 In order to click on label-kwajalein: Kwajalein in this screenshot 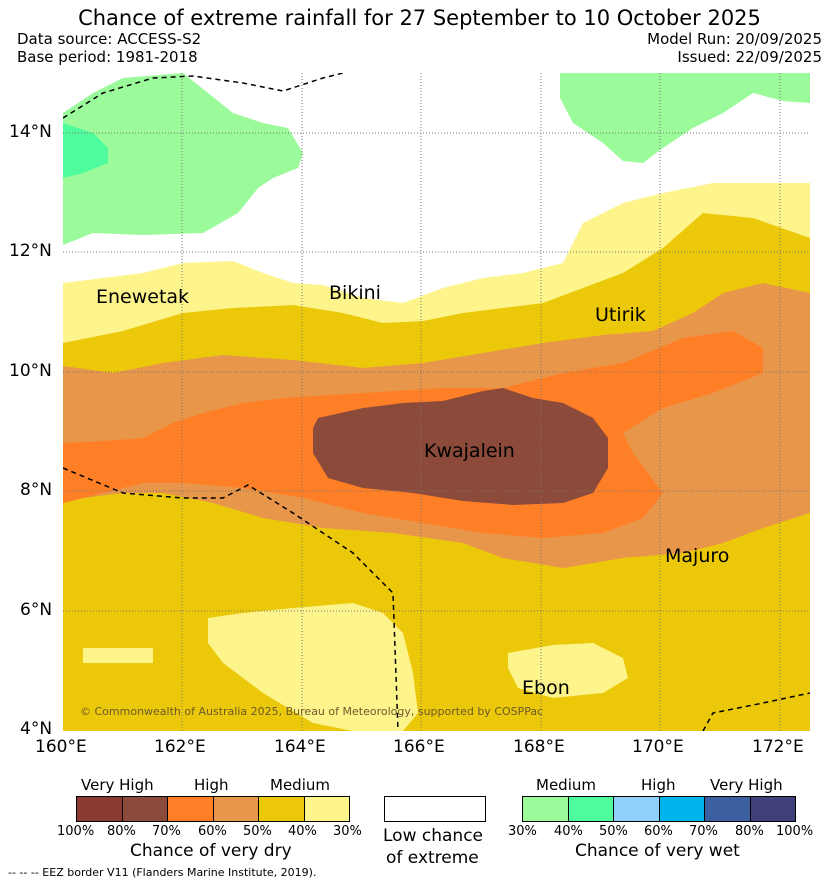, I will do `click(469, 451)`.